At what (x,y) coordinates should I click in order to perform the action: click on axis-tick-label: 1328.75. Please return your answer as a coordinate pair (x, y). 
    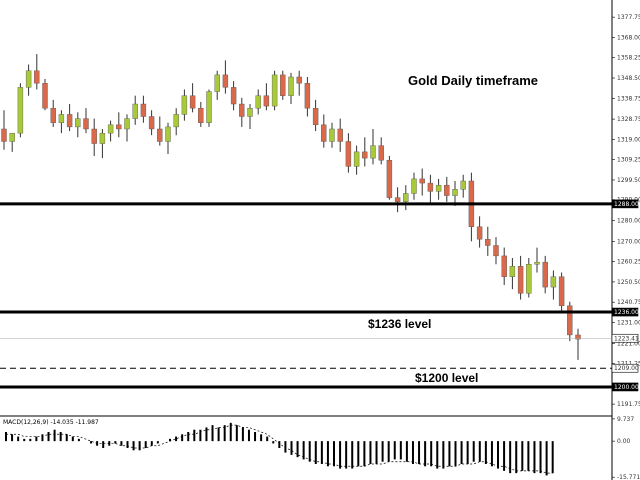
    Looking at the image, I should click on (628, 119).